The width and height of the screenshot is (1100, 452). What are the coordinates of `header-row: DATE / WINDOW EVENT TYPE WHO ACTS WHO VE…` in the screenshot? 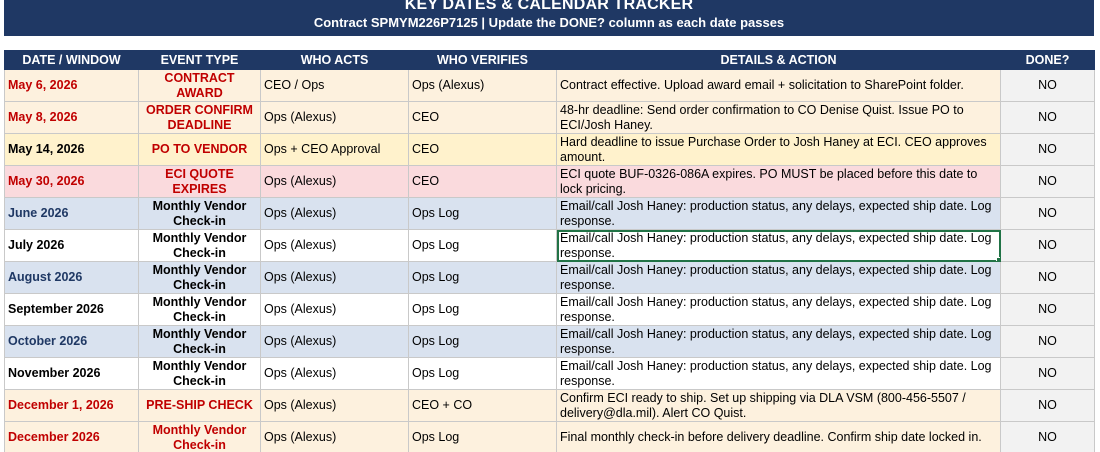 It's located at (549, 60).